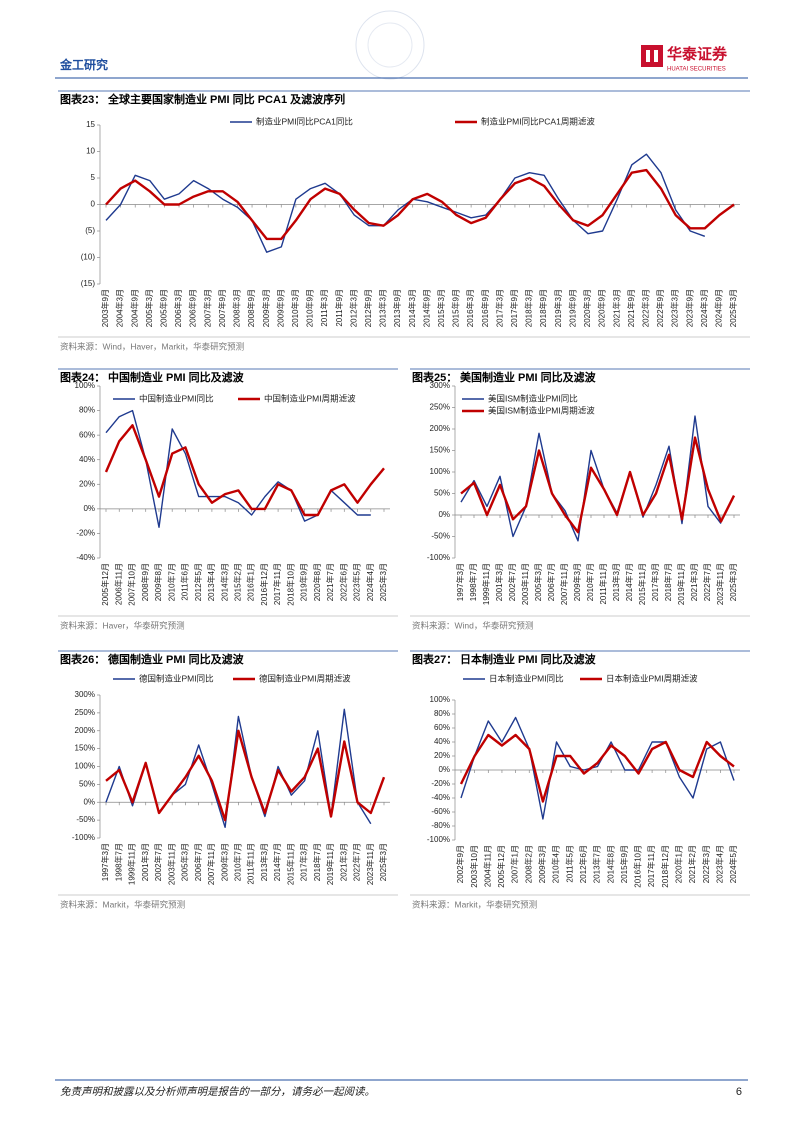 This screenshot has height=1133, width=802. What do you see at coordinates (339, 308) in the screenshot?
I see `x-tick-label: 2011年9月` at bounding box center [339, 308].